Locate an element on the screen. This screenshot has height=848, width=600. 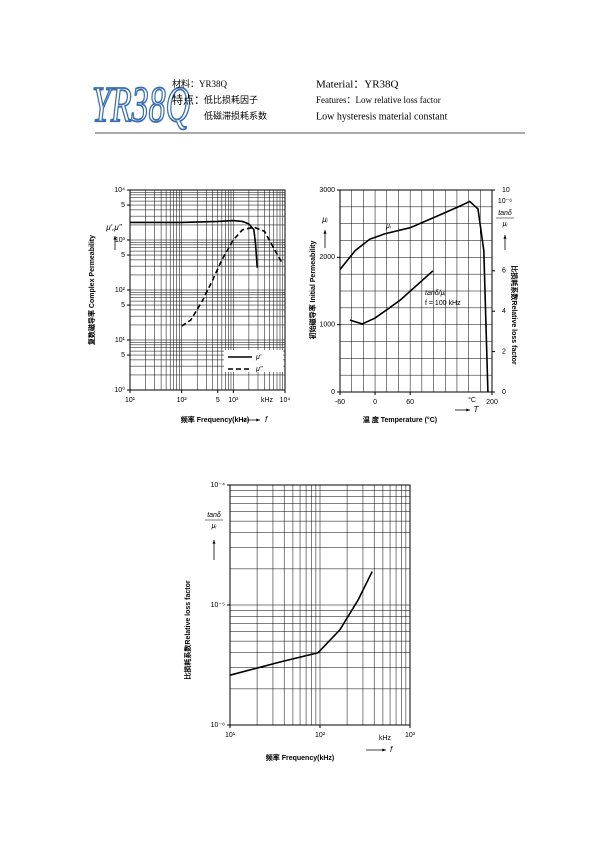
y-tick-label: 10³ is located at coordinates (120, 240).